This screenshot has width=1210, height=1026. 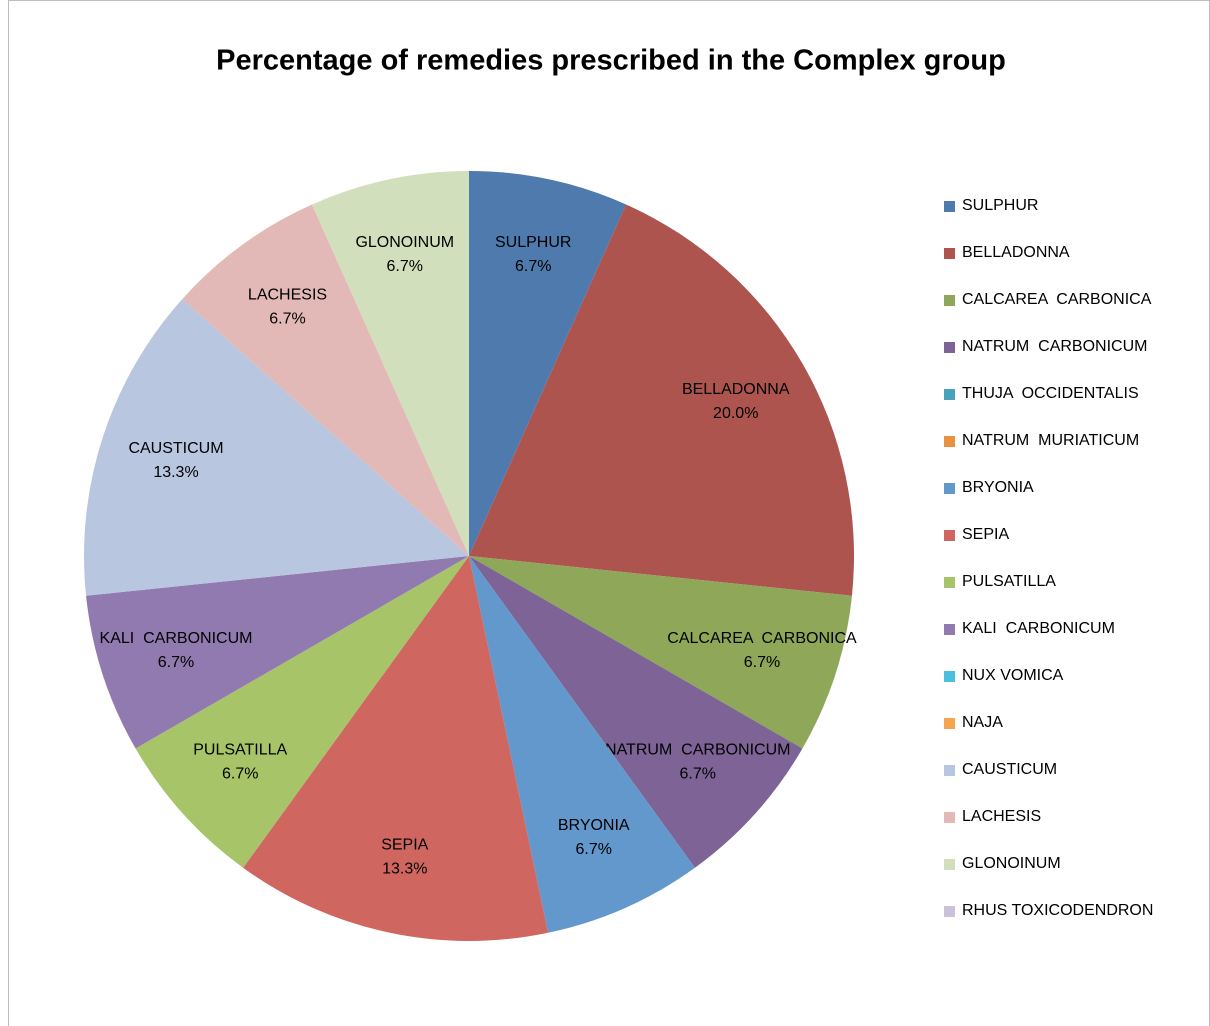 I want to click on slice-category-label: CAUSTICUM, so click(x=175, y=448).